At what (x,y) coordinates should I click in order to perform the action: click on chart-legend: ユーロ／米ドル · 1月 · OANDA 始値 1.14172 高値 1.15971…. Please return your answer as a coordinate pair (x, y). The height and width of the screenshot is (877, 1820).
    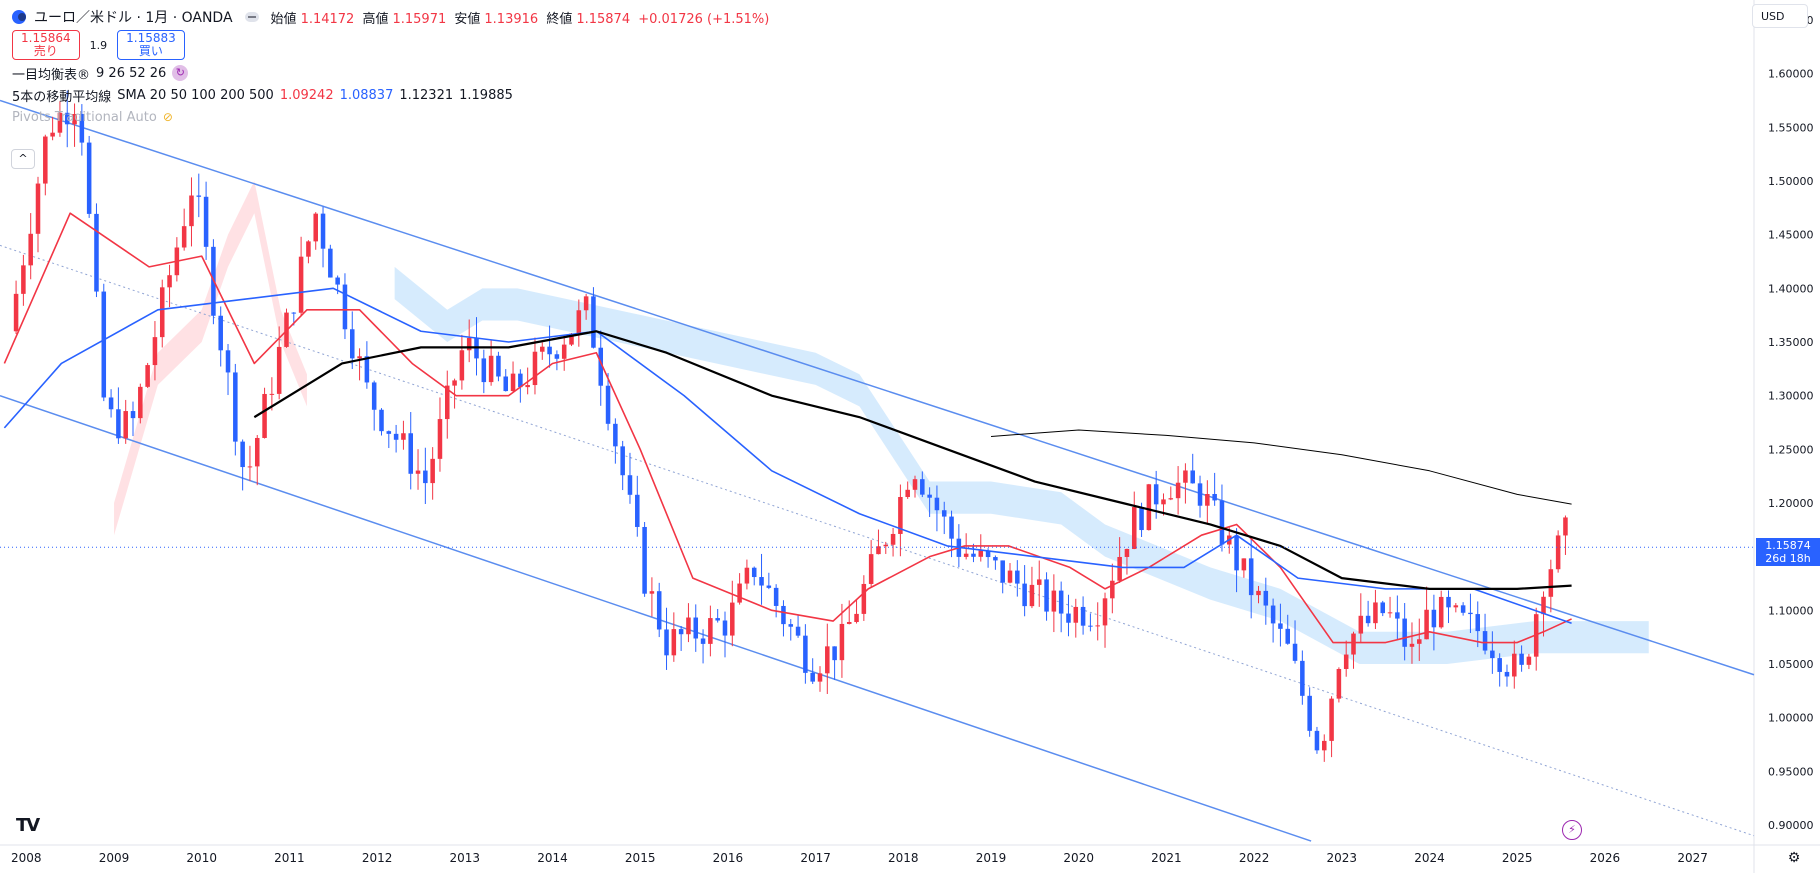
    Looking at the image, I should click on (392, 67).